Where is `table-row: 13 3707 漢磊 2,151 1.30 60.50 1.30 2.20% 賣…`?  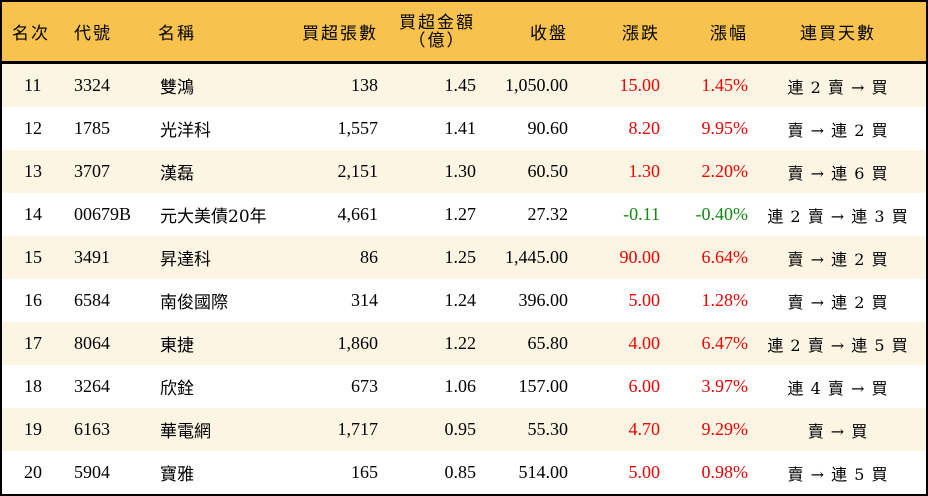 table-row: 13 3707 漢磊 2,151 1.30 60.50 1.30 2.20% 賣… is located at coordinates (464, 171).